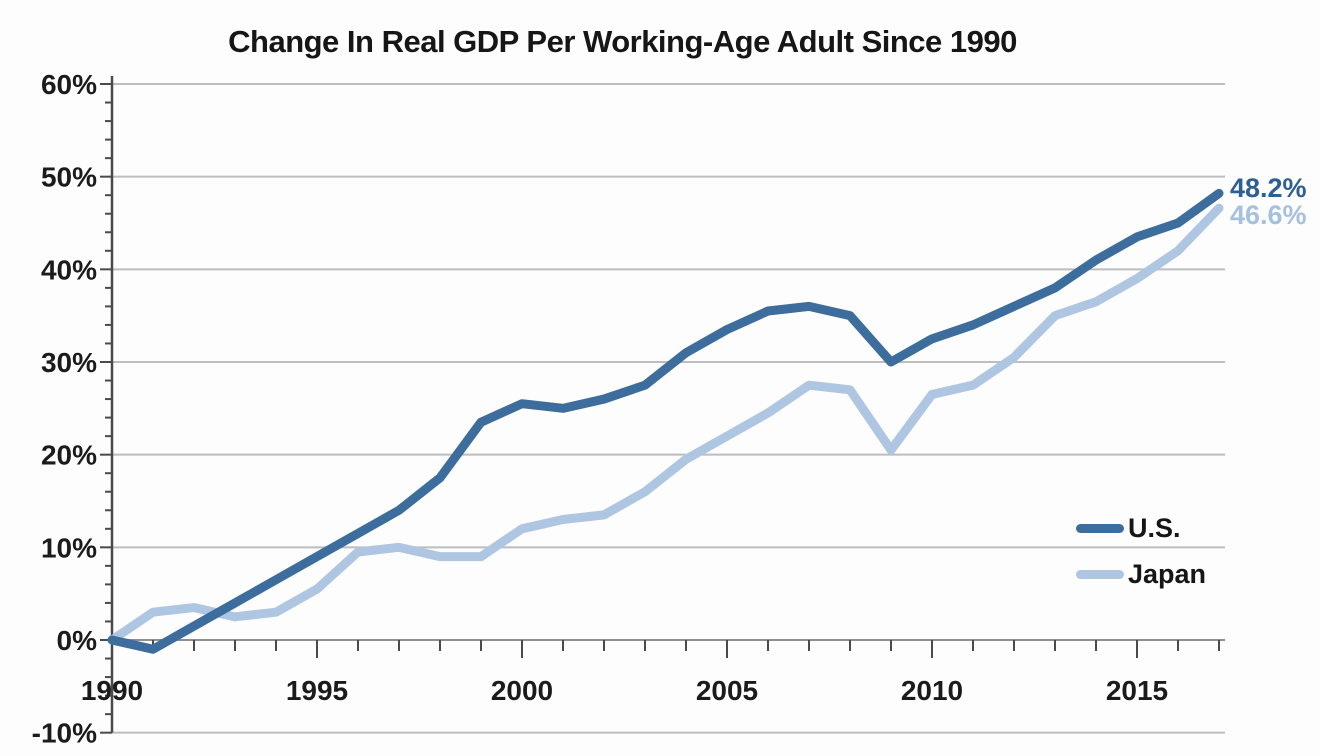 Image resolution: width=1320 pixels, height=756 pixels. What do you see at coordinates (1137, 690) in the screenshot?
I see `x-axis-label: 2015` at bounding box center [1137, 690].